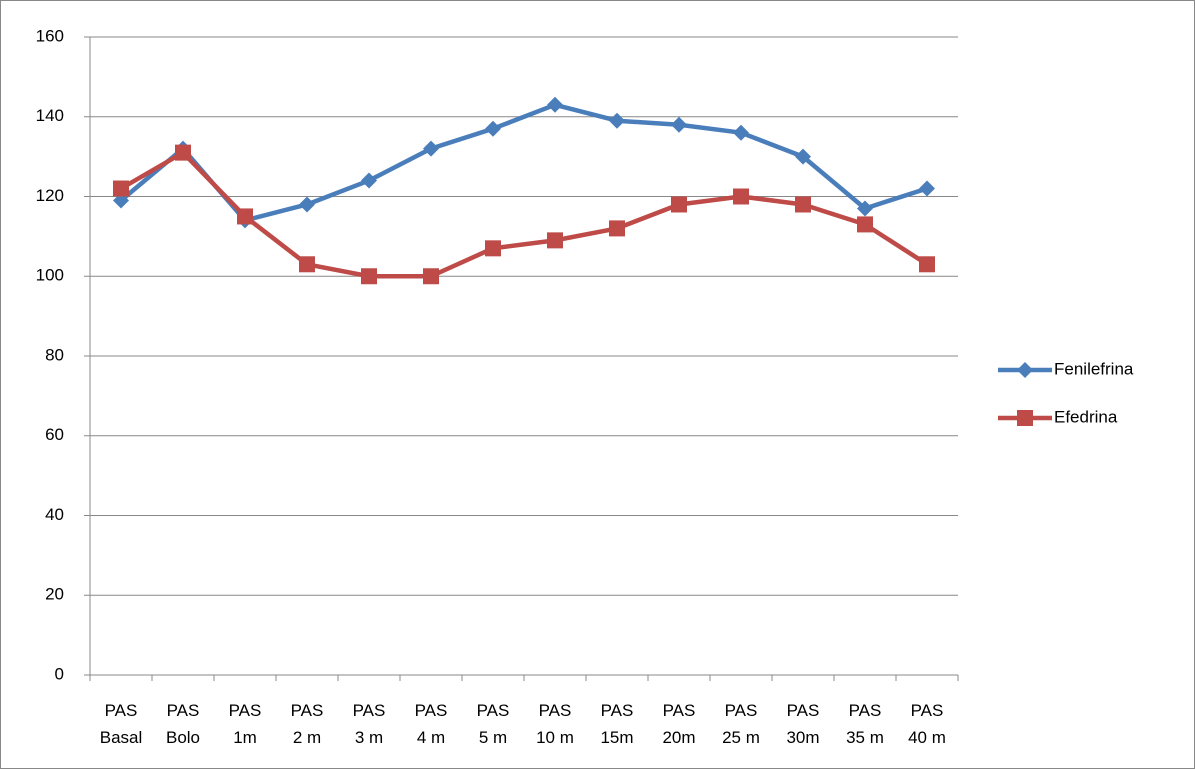 The image size is (1195, 769). Describe the element at coordinates (121, 724) in the screenshot. I see `x-tick-label: PAS Basal` at that location.